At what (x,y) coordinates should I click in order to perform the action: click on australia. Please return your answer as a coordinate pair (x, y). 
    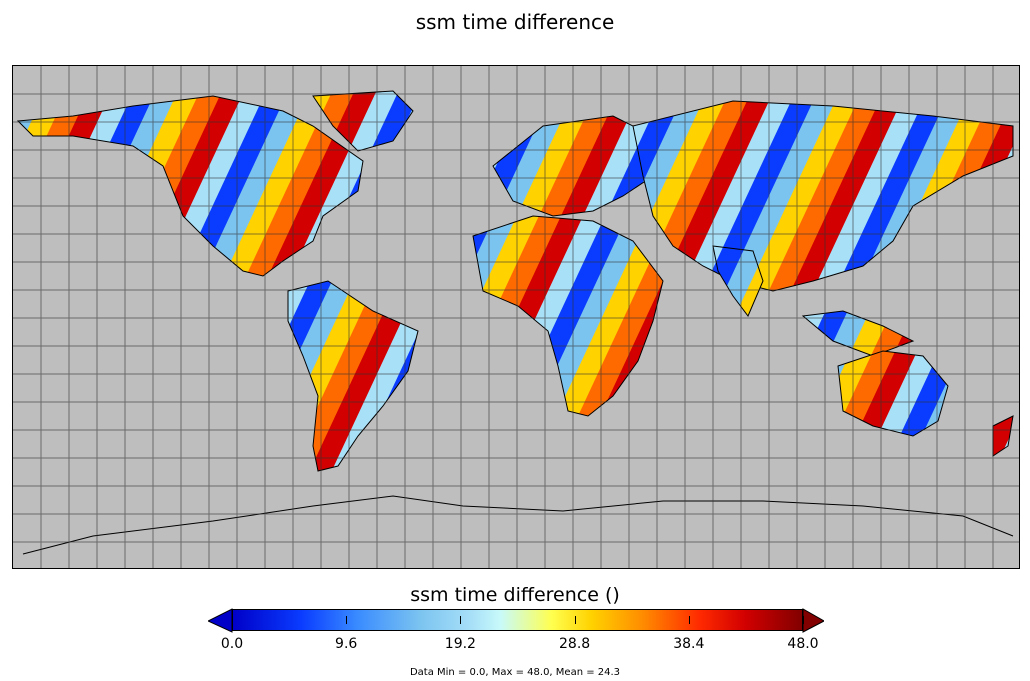
    Looking at the image, I should click on (893, 393).